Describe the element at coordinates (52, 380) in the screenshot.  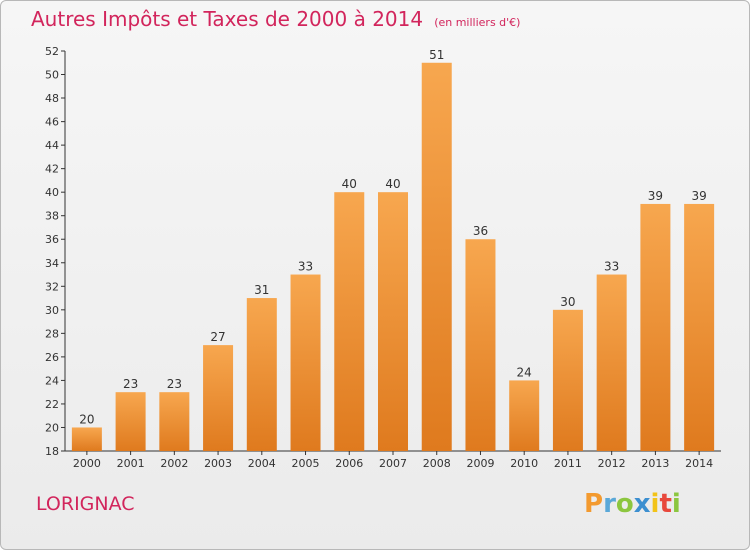
I see `y-tick-label: 24` at that location.